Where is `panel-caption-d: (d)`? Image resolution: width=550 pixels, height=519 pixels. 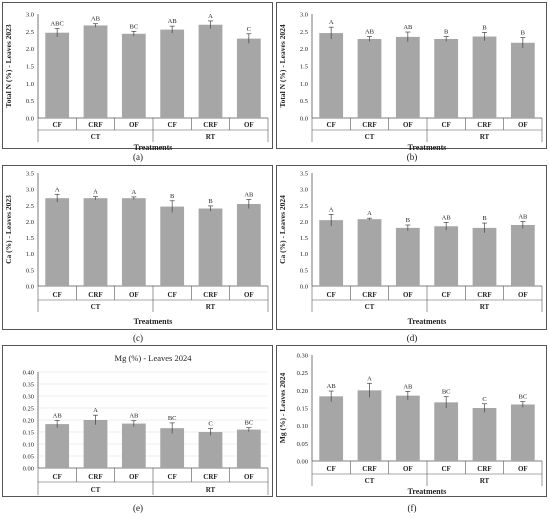 panel-caption-d: (d) is located at coordinates (412, 338).